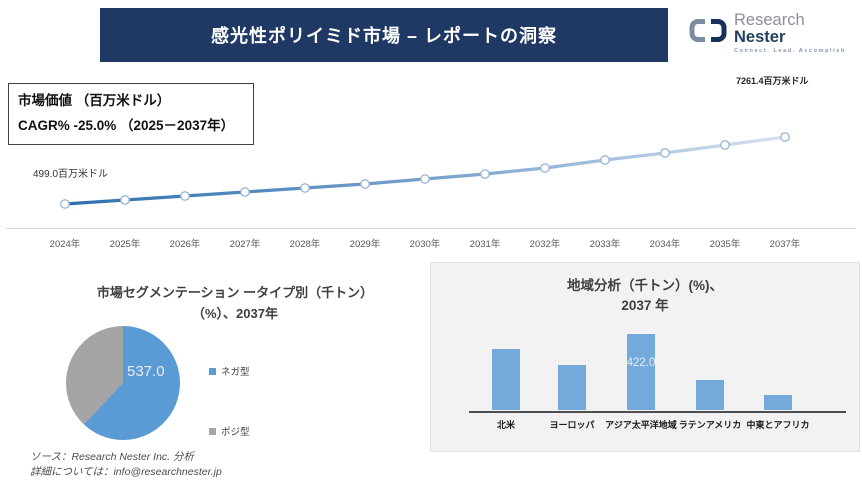 Image resolution: width=862 pixels, height=485 pixels. Describe the element at coordinates (665, 244) in the screenshot. I see `axis-label-year: 2034年` at that location.